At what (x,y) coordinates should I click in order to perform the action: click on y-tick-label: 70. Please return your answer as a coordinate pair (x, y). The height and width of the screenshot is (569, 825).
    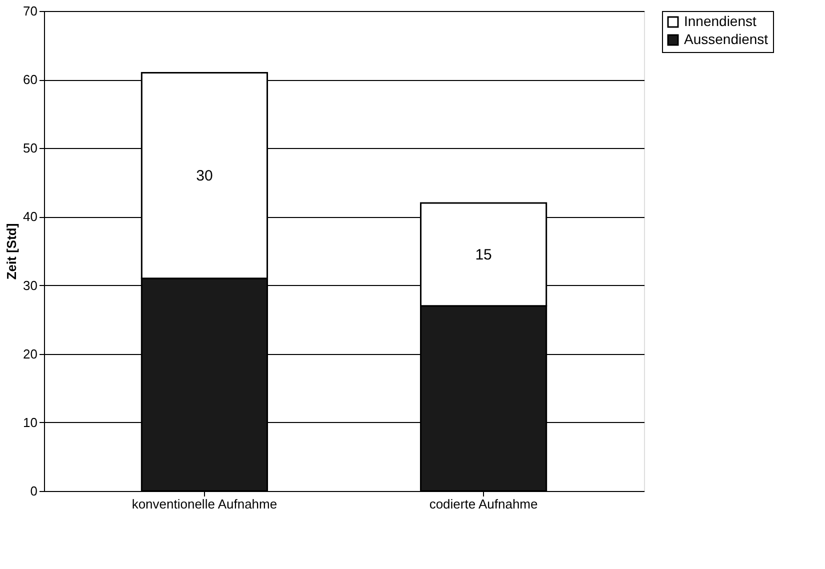
    Looking at the image, I should click on (30, 11).